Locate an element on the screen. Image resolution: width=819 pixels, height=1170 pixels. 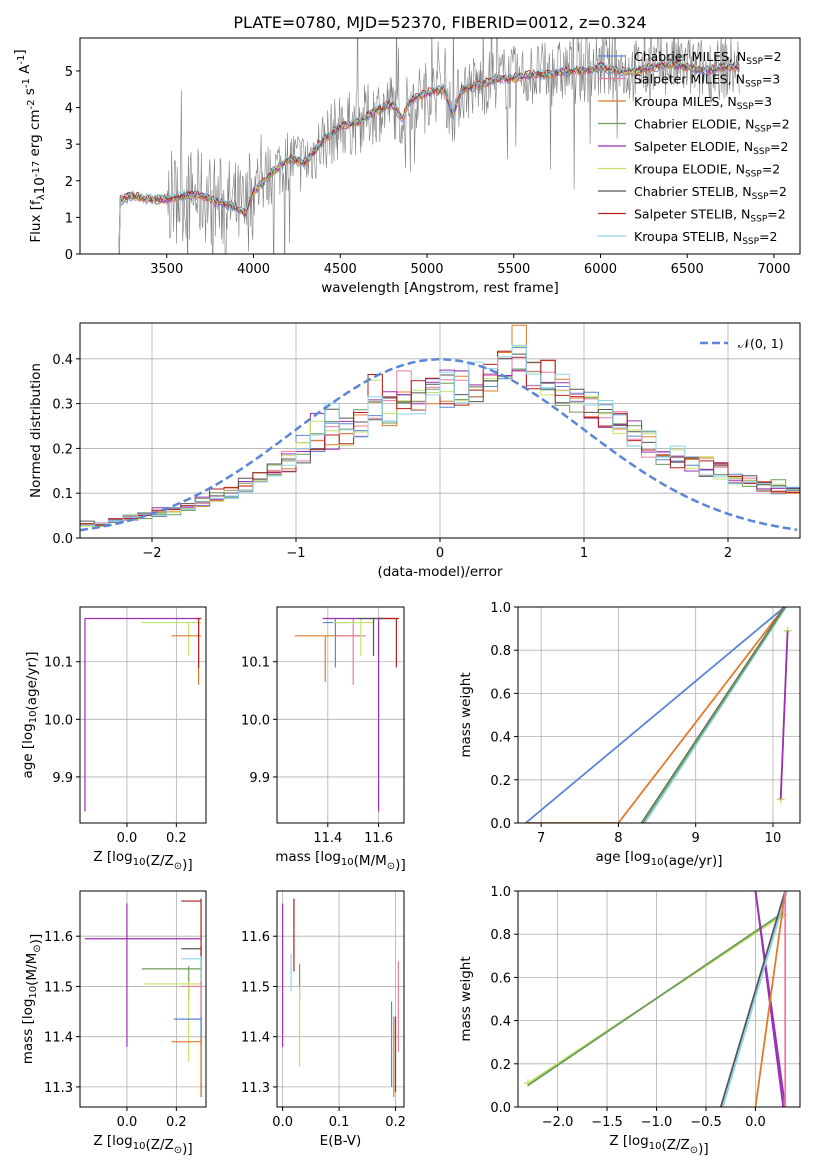
label-part: (data-model)/error is located at coordinates (440, 572).